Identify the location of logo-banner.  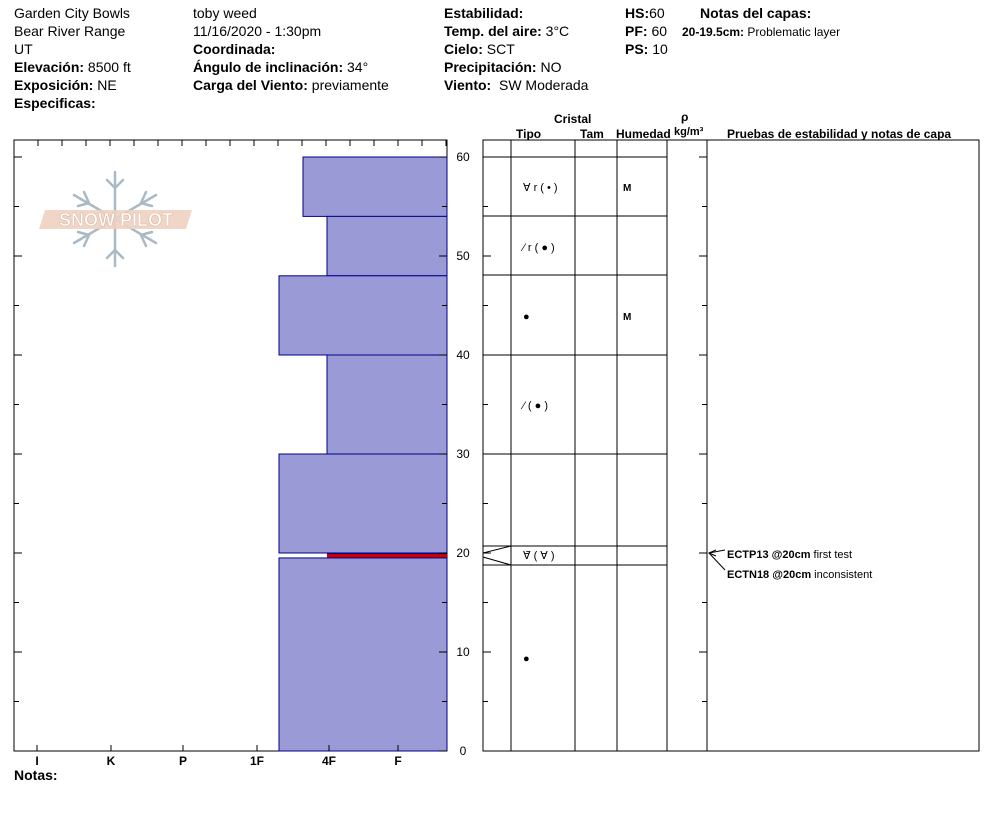
(115, 219).